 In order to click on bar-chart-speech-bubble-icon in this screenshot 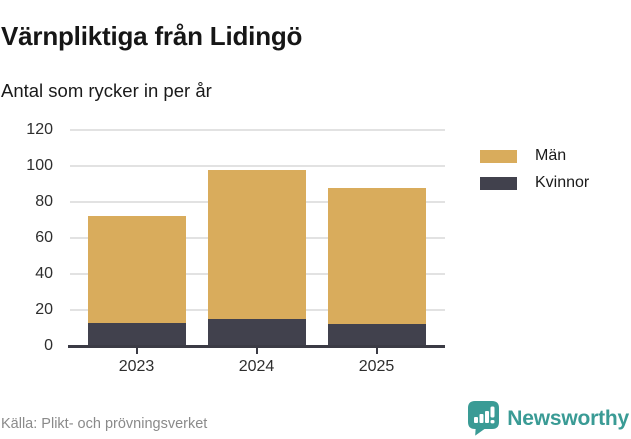, I will do `click(484, 418)`.